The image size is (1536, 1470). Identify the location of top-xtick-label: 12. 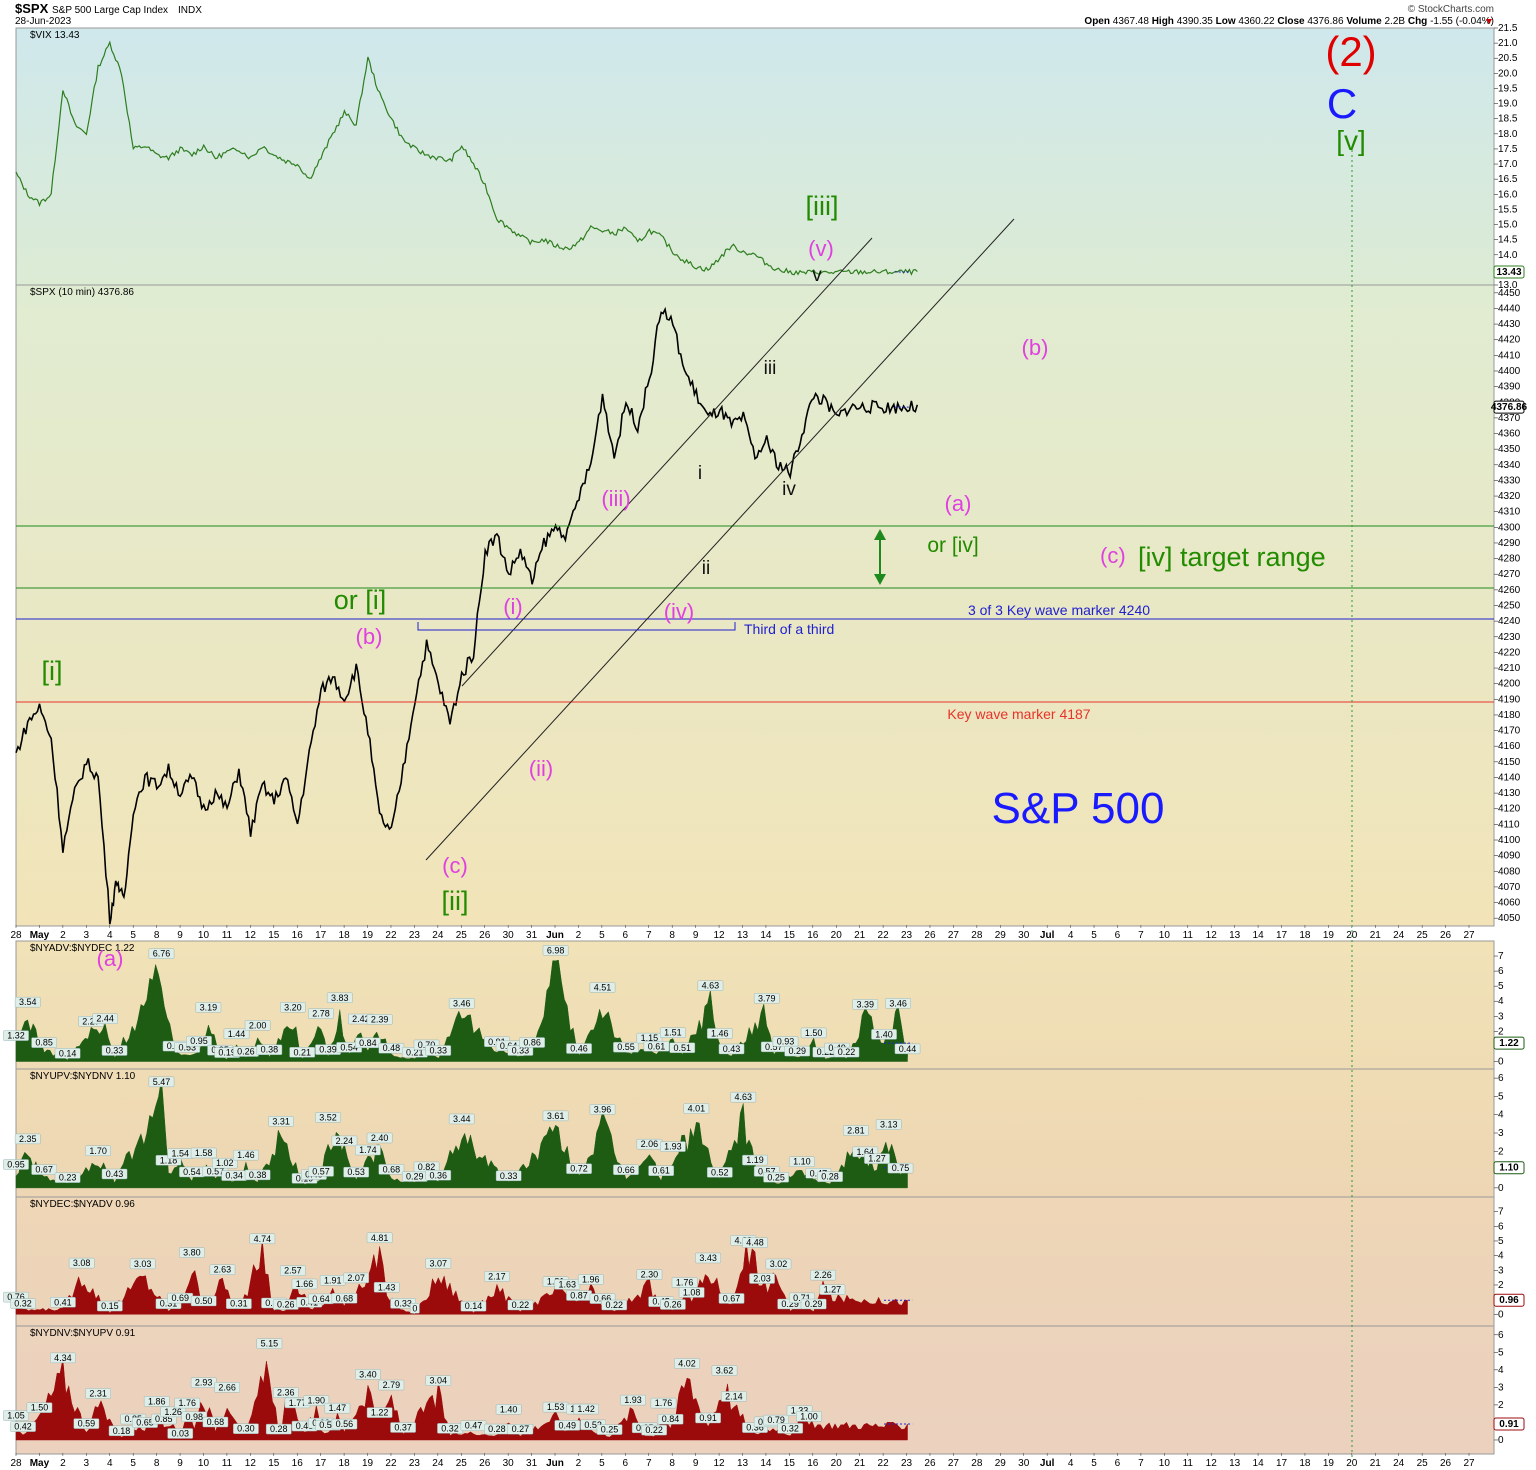
(251, 935).